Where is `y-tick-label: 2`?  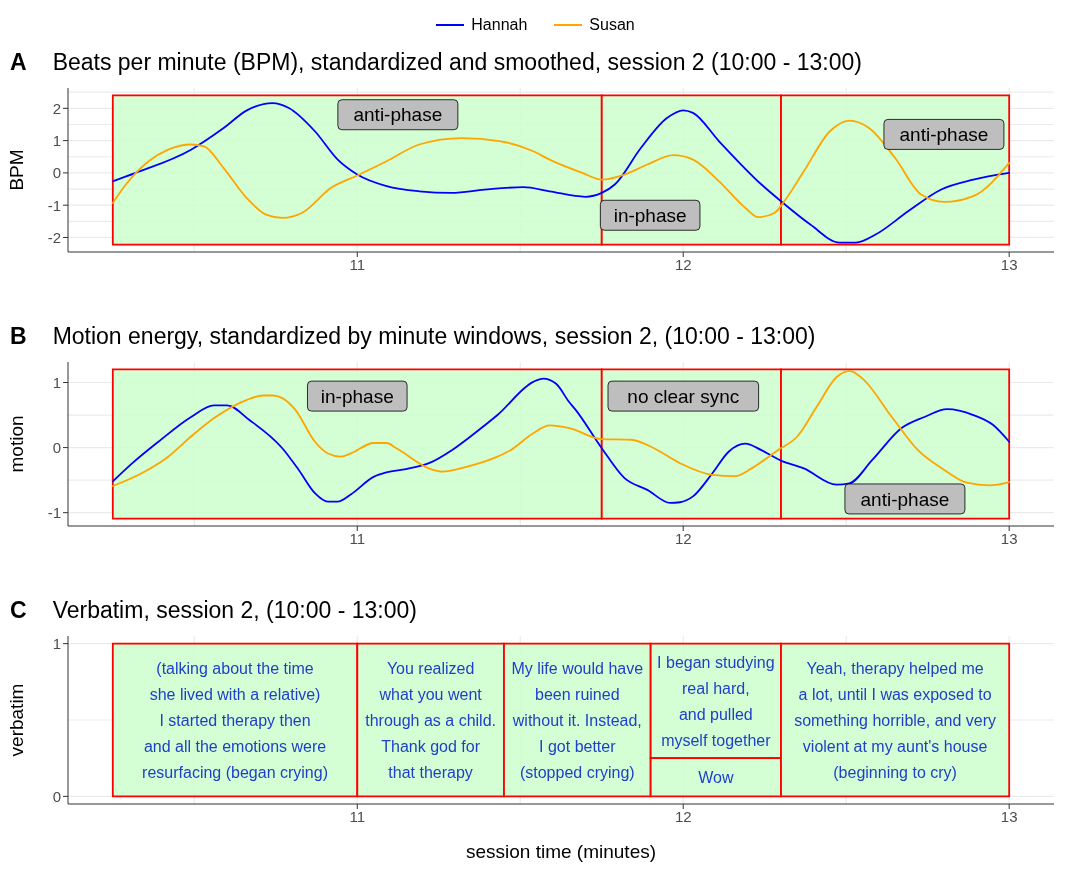
y-tick-label: 2 is located at coordinates (56, 108).